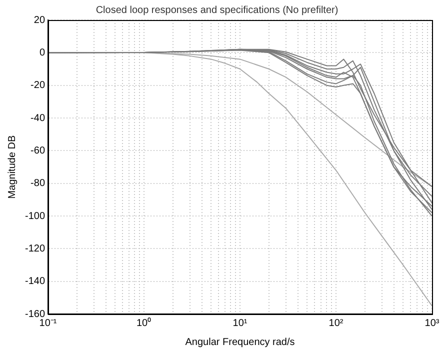 The height and width of the screenshot is (354, 444). What do you see at coordinates (336, 323) in the screenshot?
I see `x-tick-label: 10²` at bounding box center [336, 323].